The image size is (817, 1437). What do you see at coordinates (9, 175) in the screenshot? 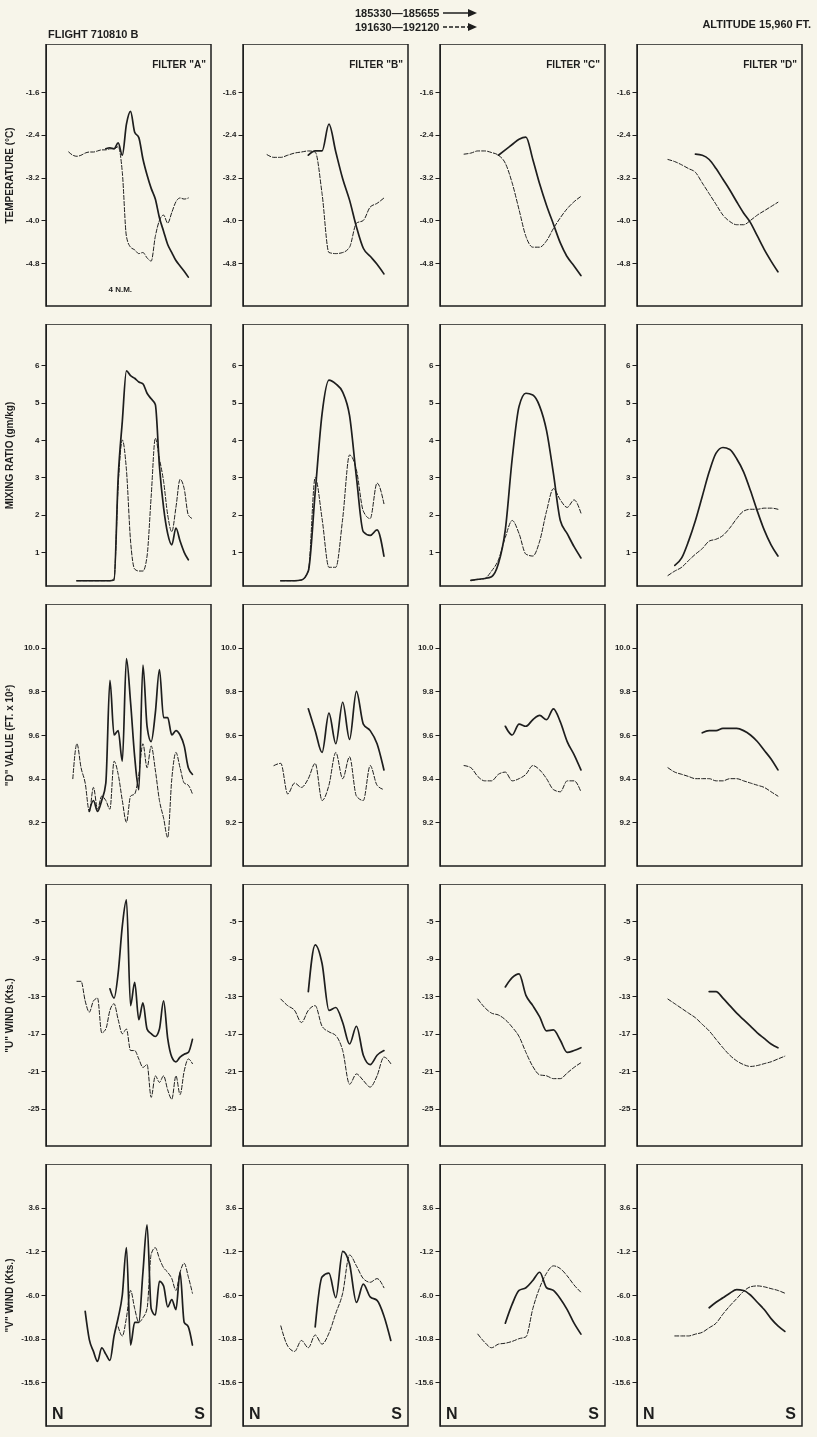
I see `y-axis-title: TEMPERATURE (°C)` at bounding box center [9, 175].